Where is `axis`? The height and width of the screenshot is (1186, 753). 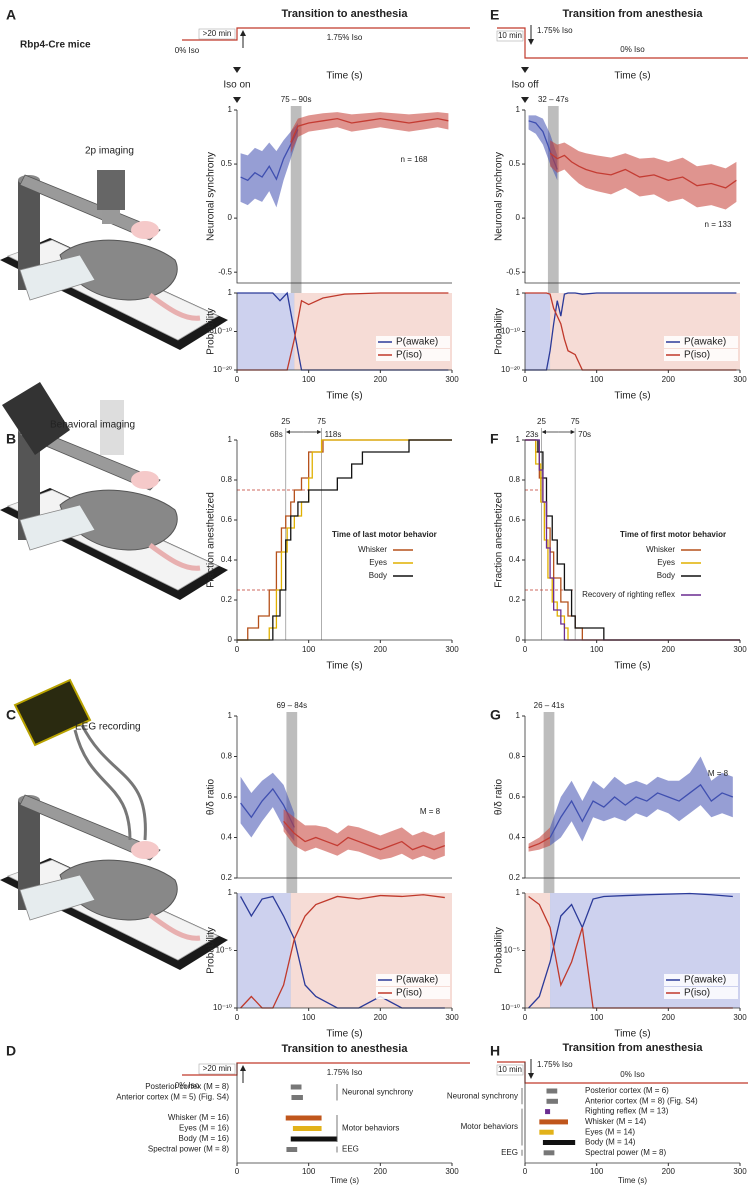 axis is located at coordinates (344, 197).